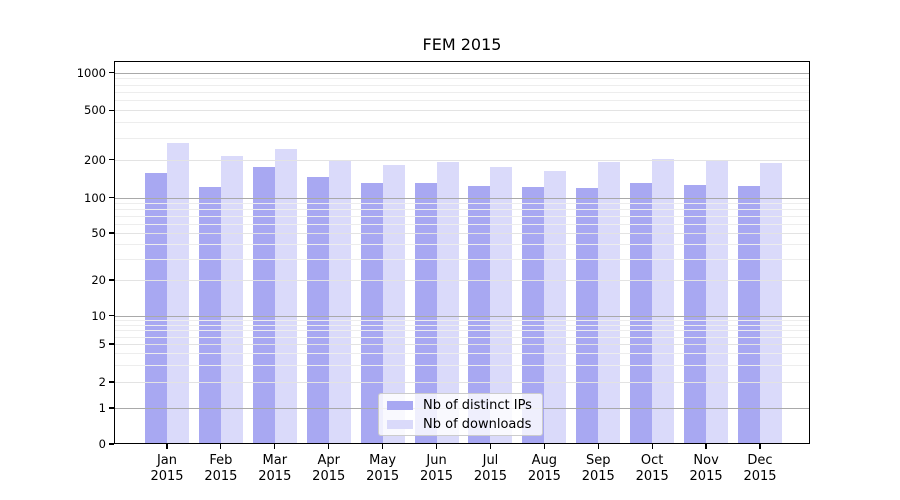 This screenshot has height=500, width=900. Describe the element at coordinates (102, 444) in the screenshot. I see `y-tick-label-0: 0` at that location.